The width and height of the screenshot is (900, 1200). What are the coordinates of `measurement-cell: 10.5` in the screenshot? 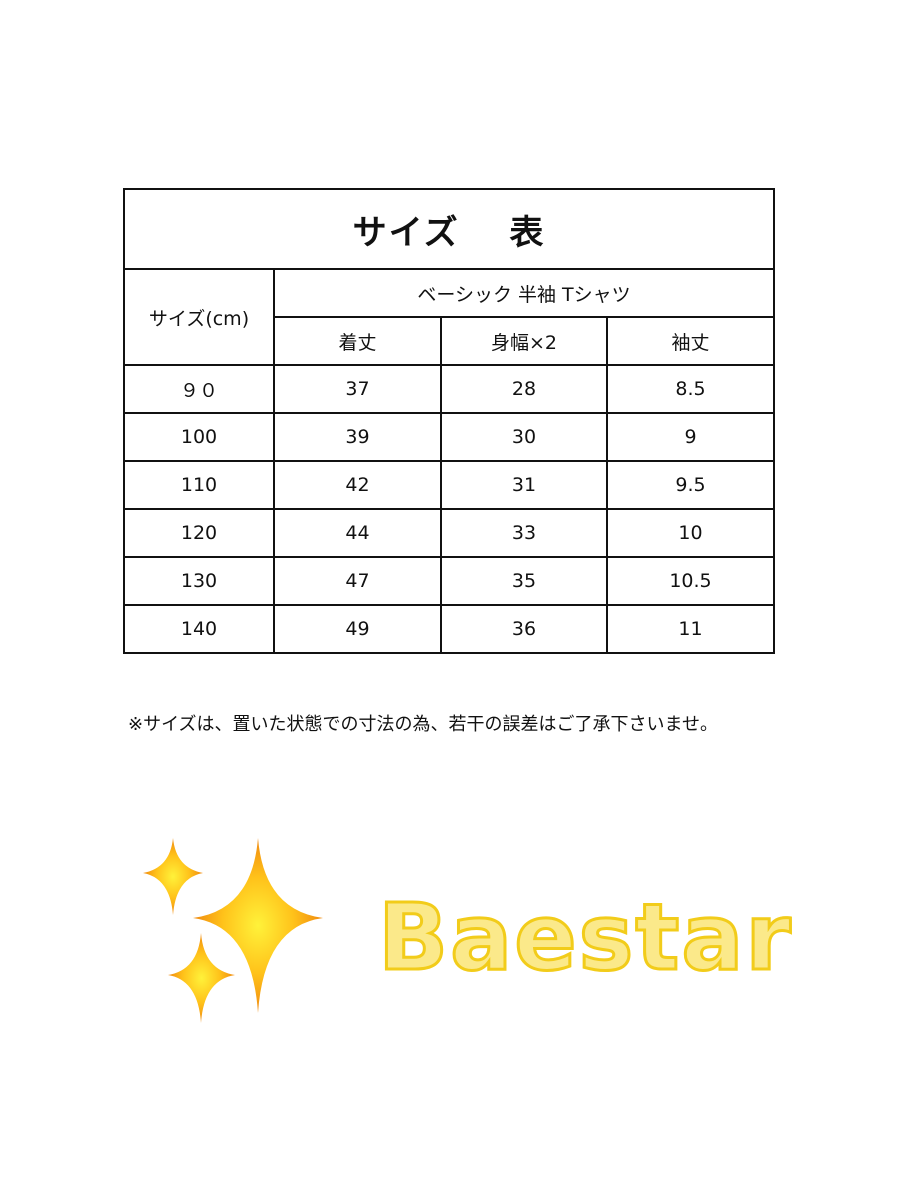 It's located at (690, 581).